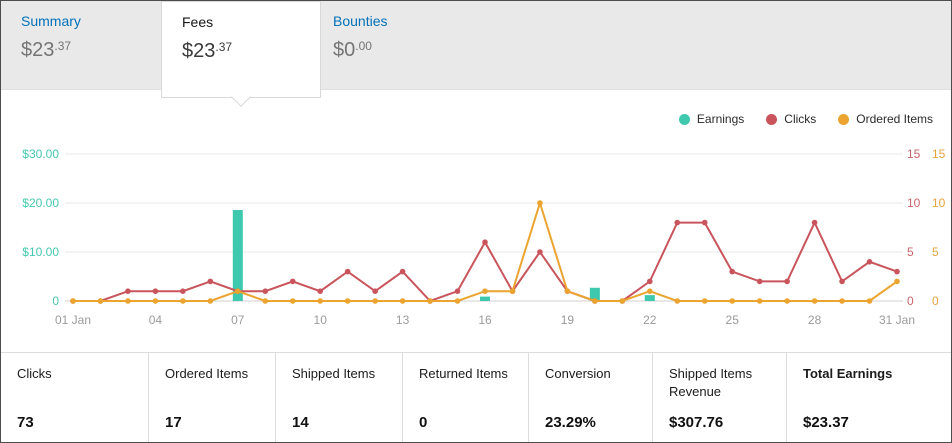  Describe the element at coordinates (360, 37) in the screenshot. I see `tab-bounties: Bounties $0.00` at that location.